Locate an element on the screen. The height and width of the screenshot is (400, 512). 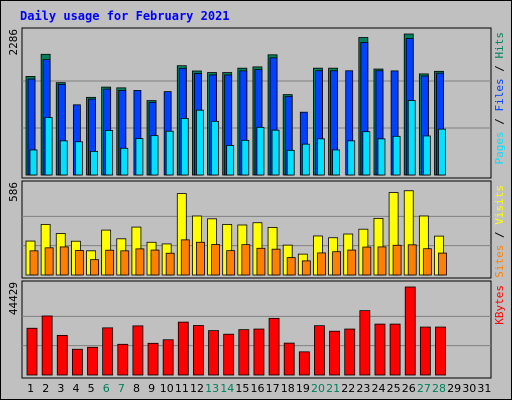
x-tick-label-day-20: 20 is located at coordinates (318, 388).